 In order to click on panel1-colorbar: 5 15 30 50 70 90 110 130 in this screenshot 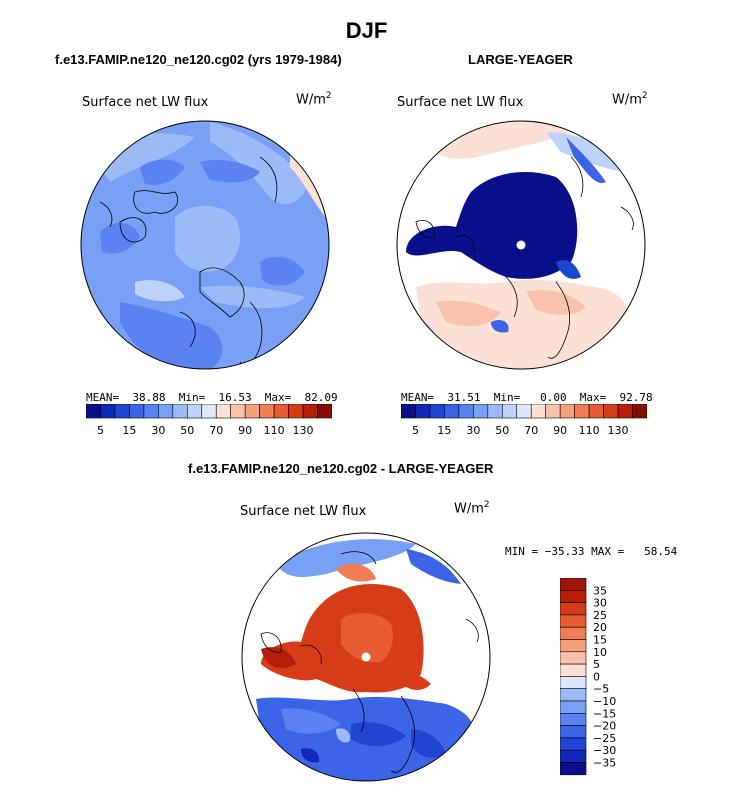, I will do `click(209, 420)`.